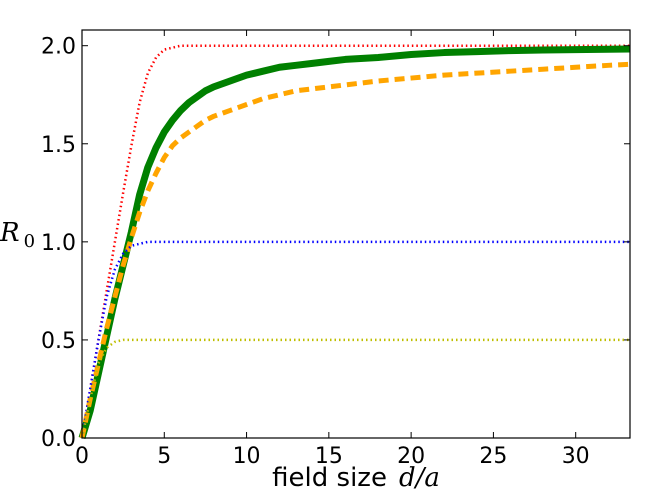 This screenshot has width=664, height=498. I want to click on x-tick-label-5: 25, so click(493, 456).